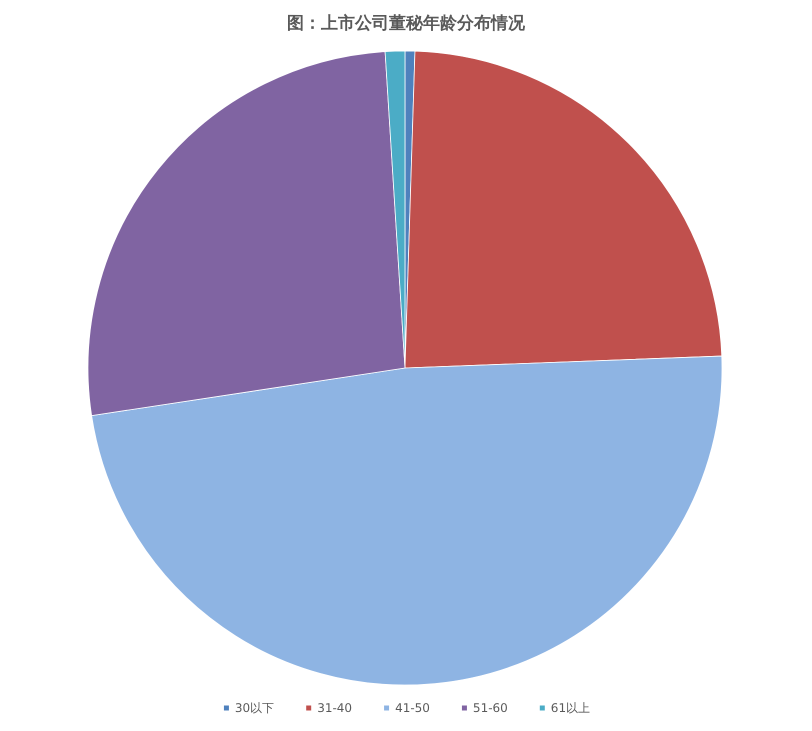  What do you see at coordinates (490, 708) in the screenshot?
I see `legend-label: 51-60` at bounding box center [490, 708].